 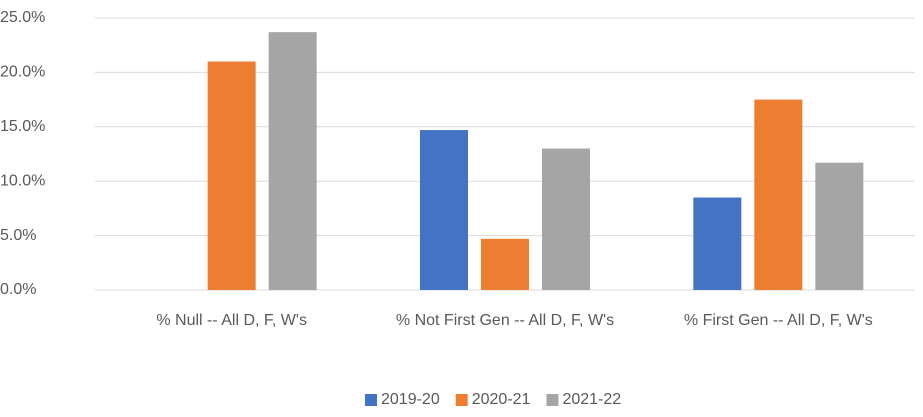 What do you see at coordinates (18, 235) in the screenshot?
I see `y-tick-label: 5.0%` at bounding box center [18, 235].